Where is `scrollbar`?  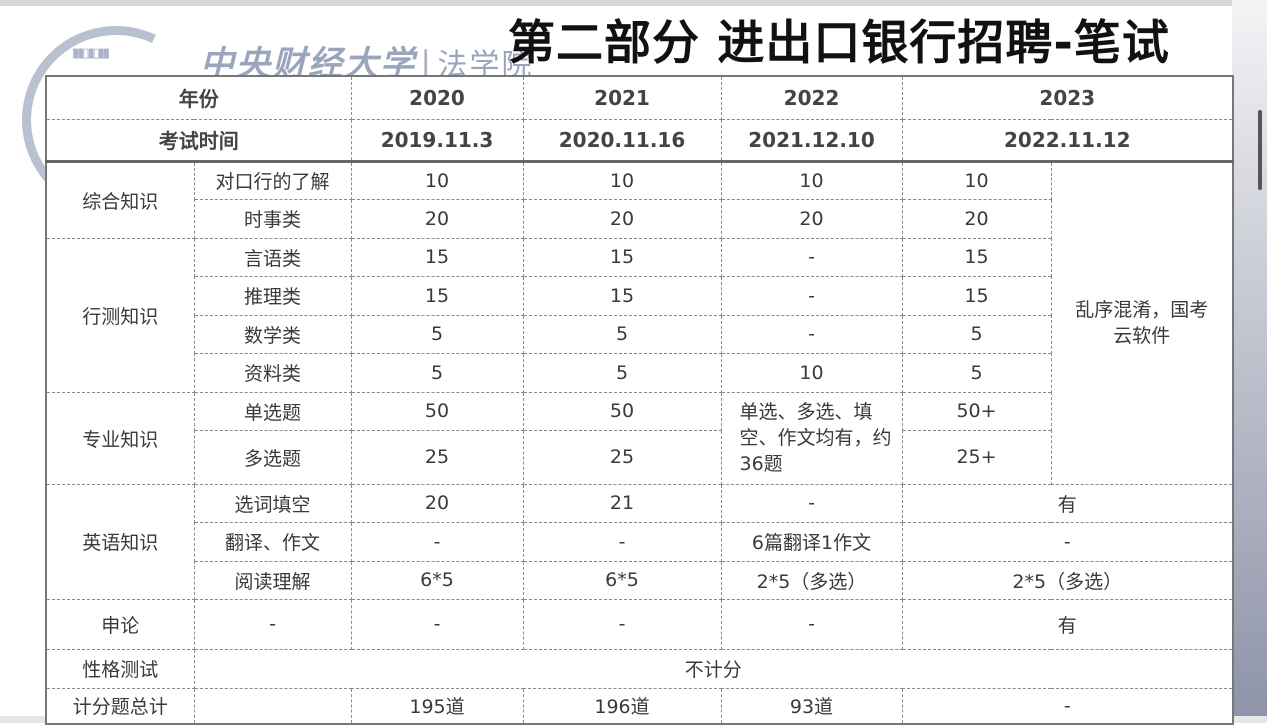 scrollbar is located at coordinates (1260, 150).